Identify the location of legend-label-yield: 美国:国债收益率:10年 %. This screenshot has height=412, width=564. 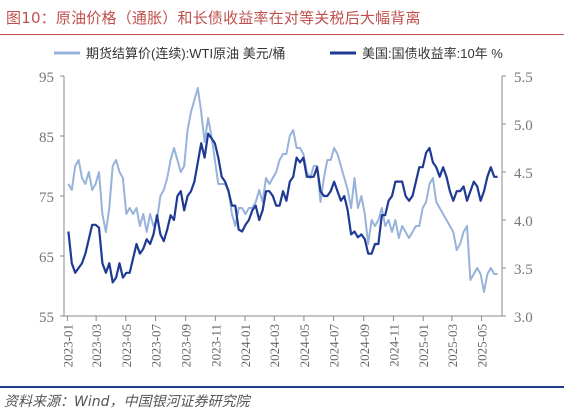
(432, 53).